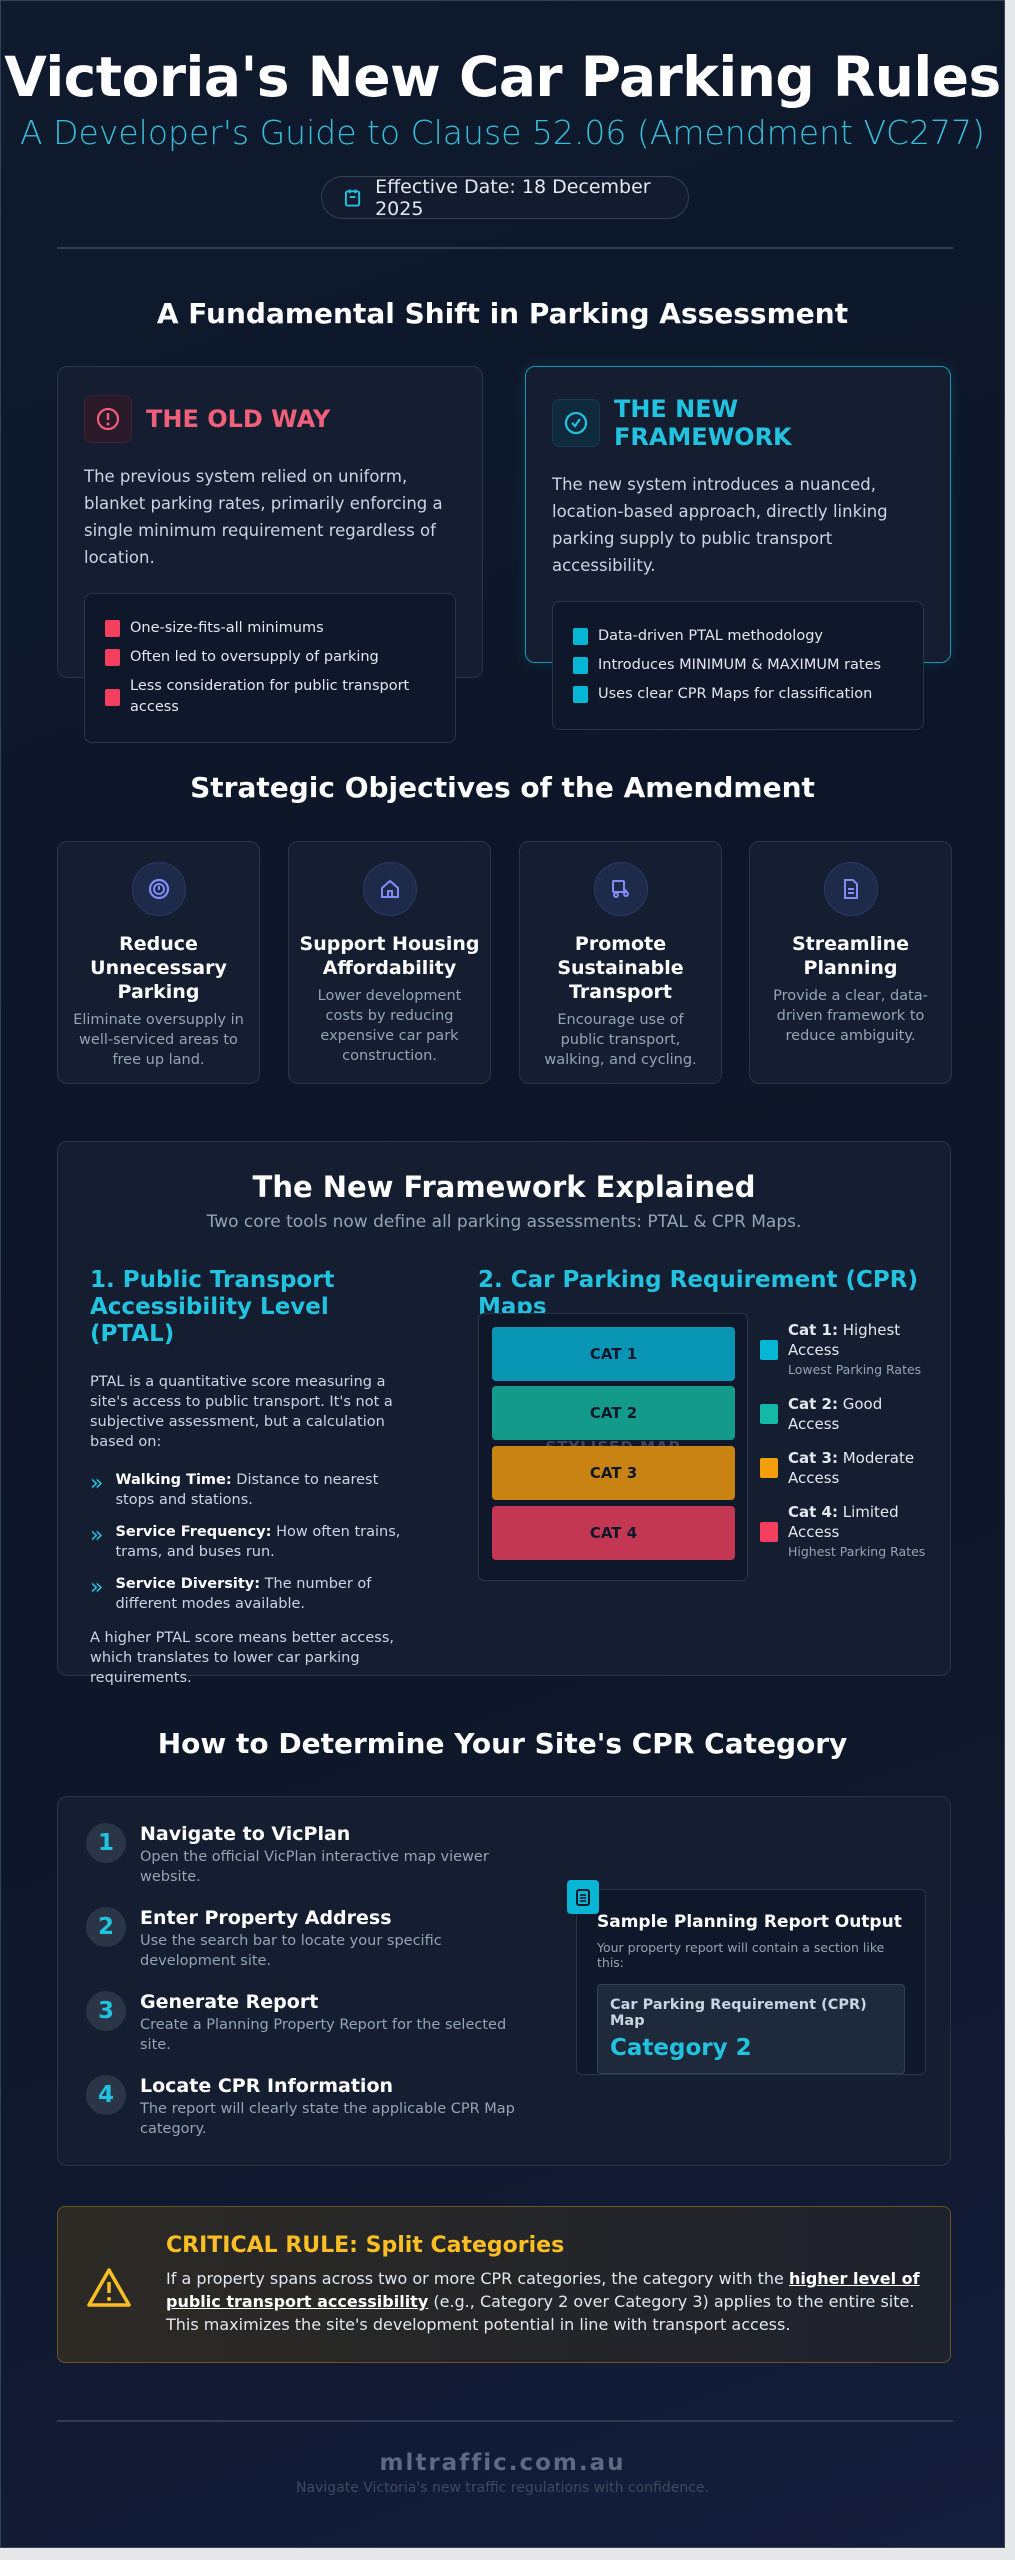 Image resolution: width=1015 pixels, height=2560 pixels. What do you see at coordinates (845, 1468) in the screenshot?
I see `legend-item: Cat 3: Moderate Access` at bounding box center [845, 1468].